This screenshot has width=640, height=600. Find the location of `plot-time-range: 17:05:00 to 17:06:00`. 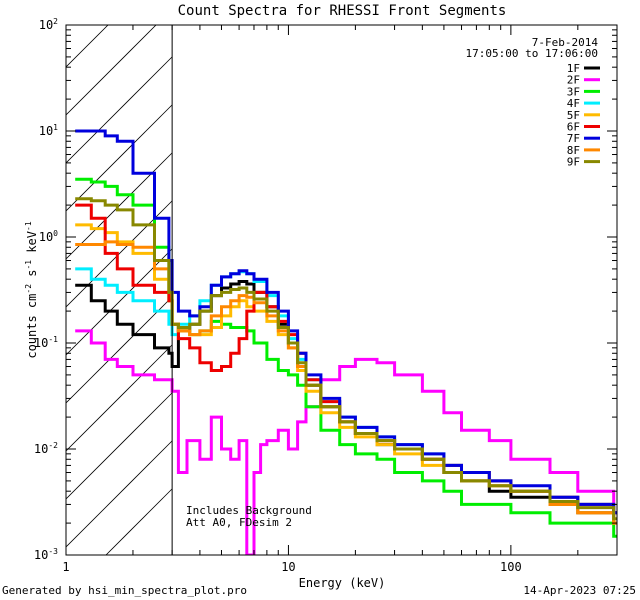

plot-time-range: 17:05:00 to 17:06:00 is located at coordinates (532, 53).